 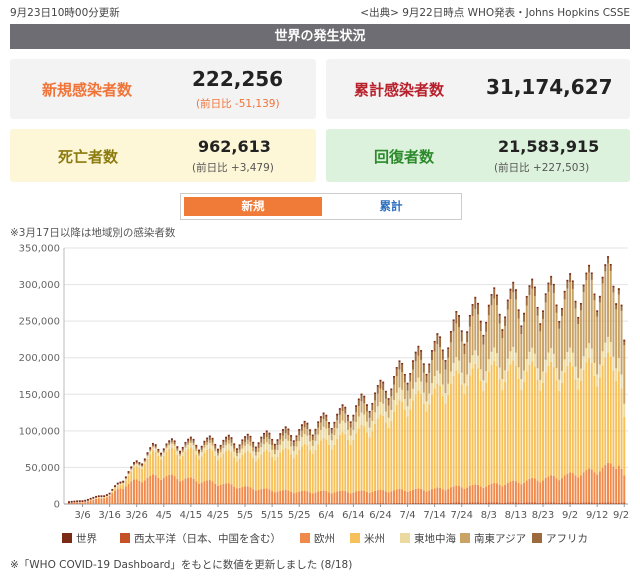 I want to click on legend-item: 東地中海, so click(x=428, y=538).